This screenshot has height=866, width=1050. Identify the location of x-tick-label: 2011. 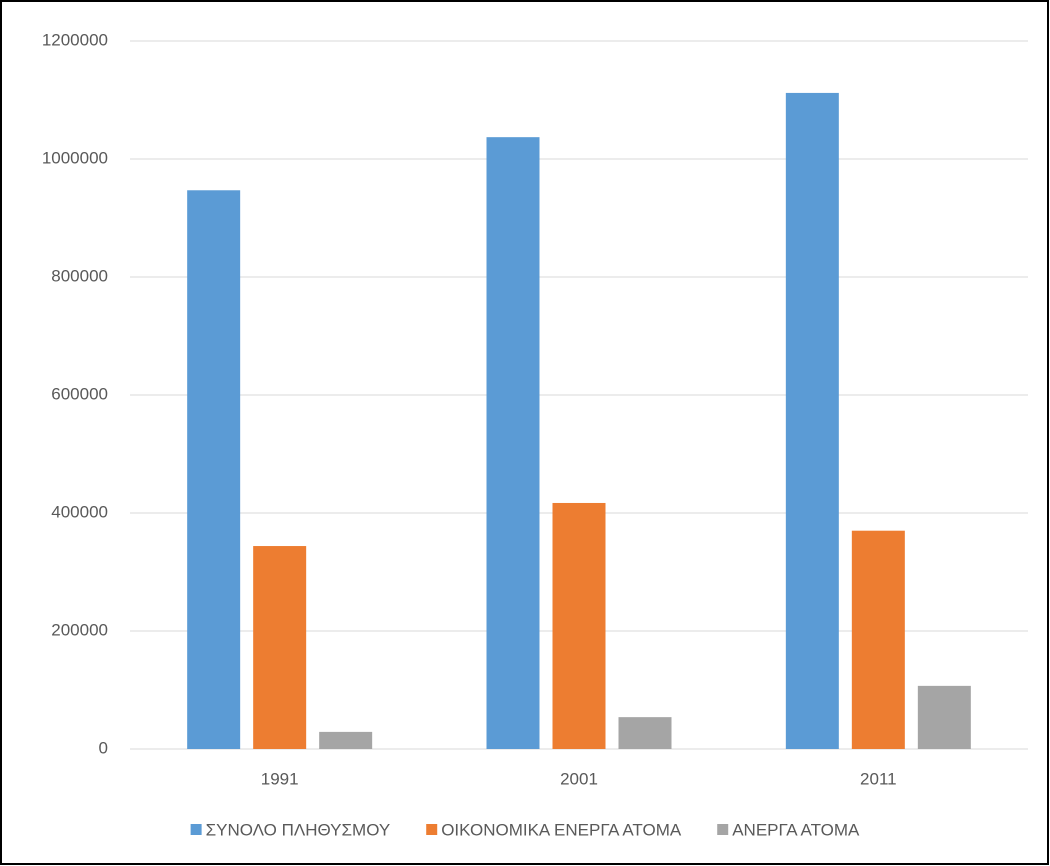
(878, 778).